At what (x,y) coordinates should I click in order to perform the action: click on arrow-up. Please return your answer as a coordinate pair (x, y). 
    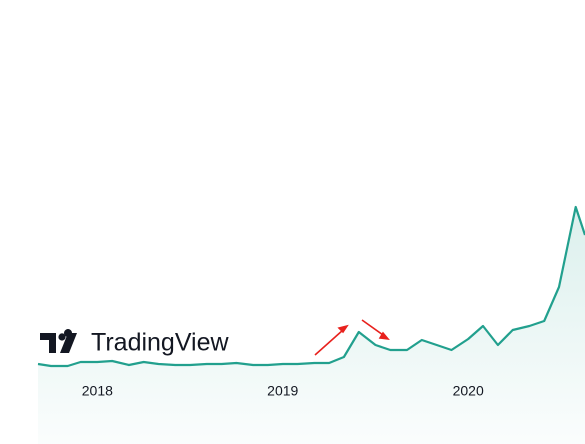
    Looking at the image, I should click on (329, 342).